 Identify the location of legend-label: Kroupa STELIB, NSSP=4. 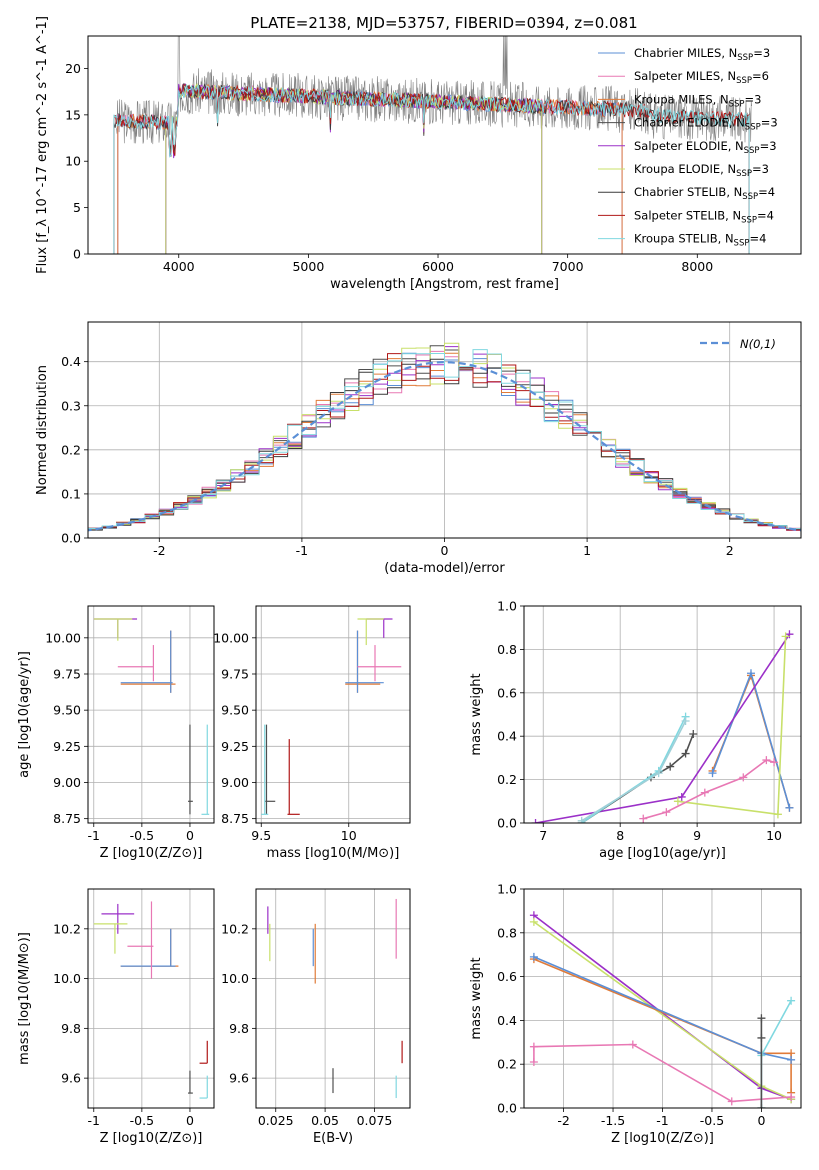
(700, 240).